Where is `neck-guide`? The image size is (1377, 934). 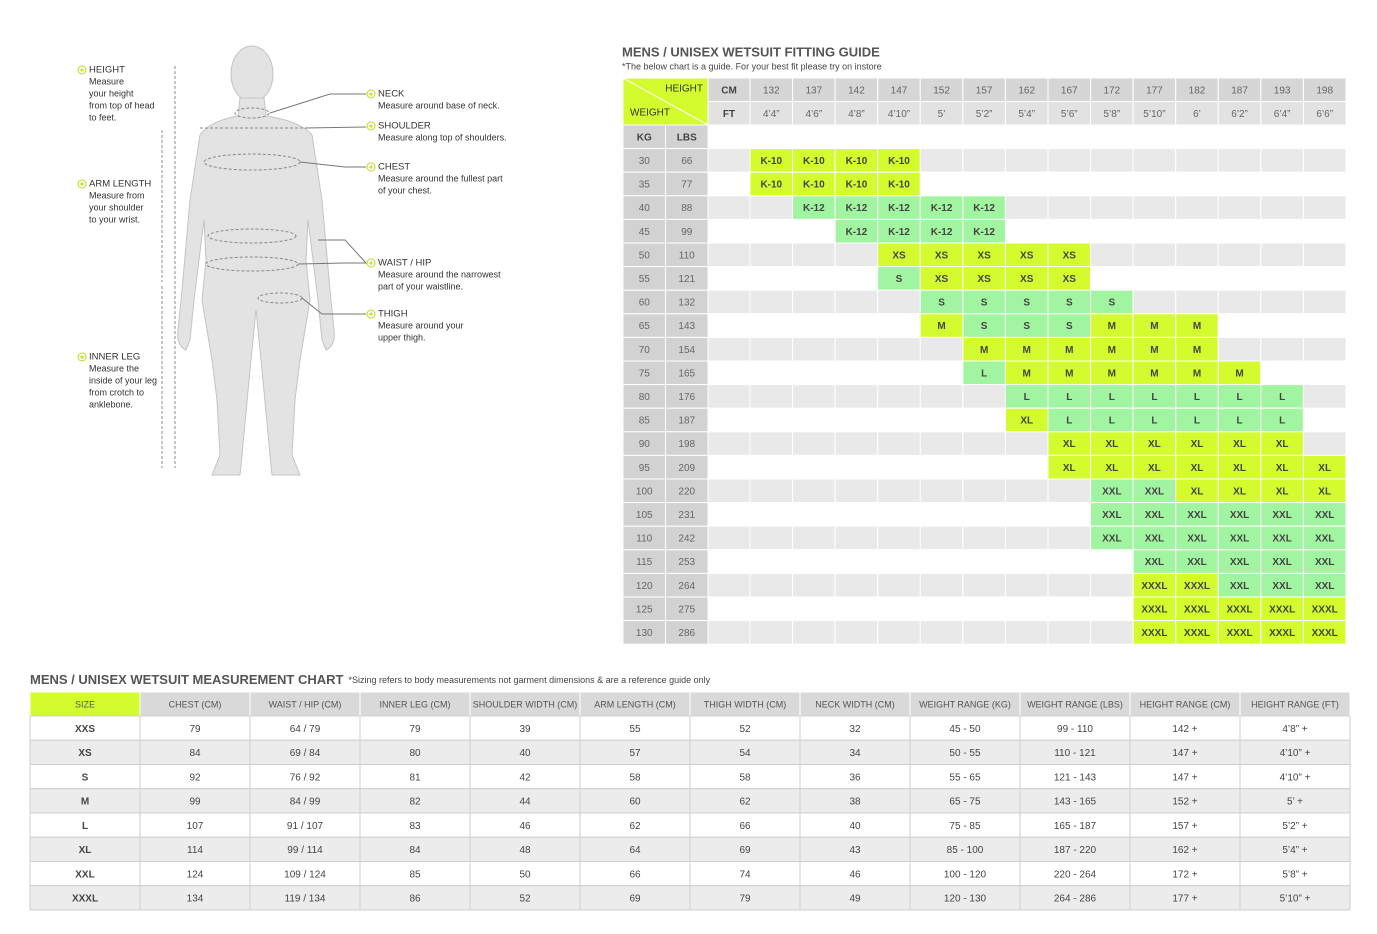 neck-guide is located at coordinates (252, 113).